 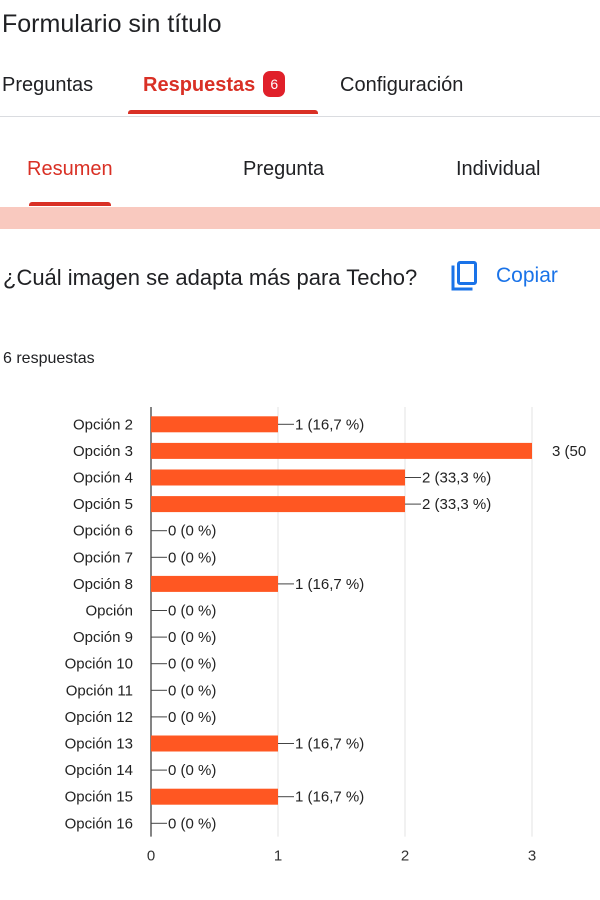 I want to click on category-label: Opción 14, so click(x=99, y=770).